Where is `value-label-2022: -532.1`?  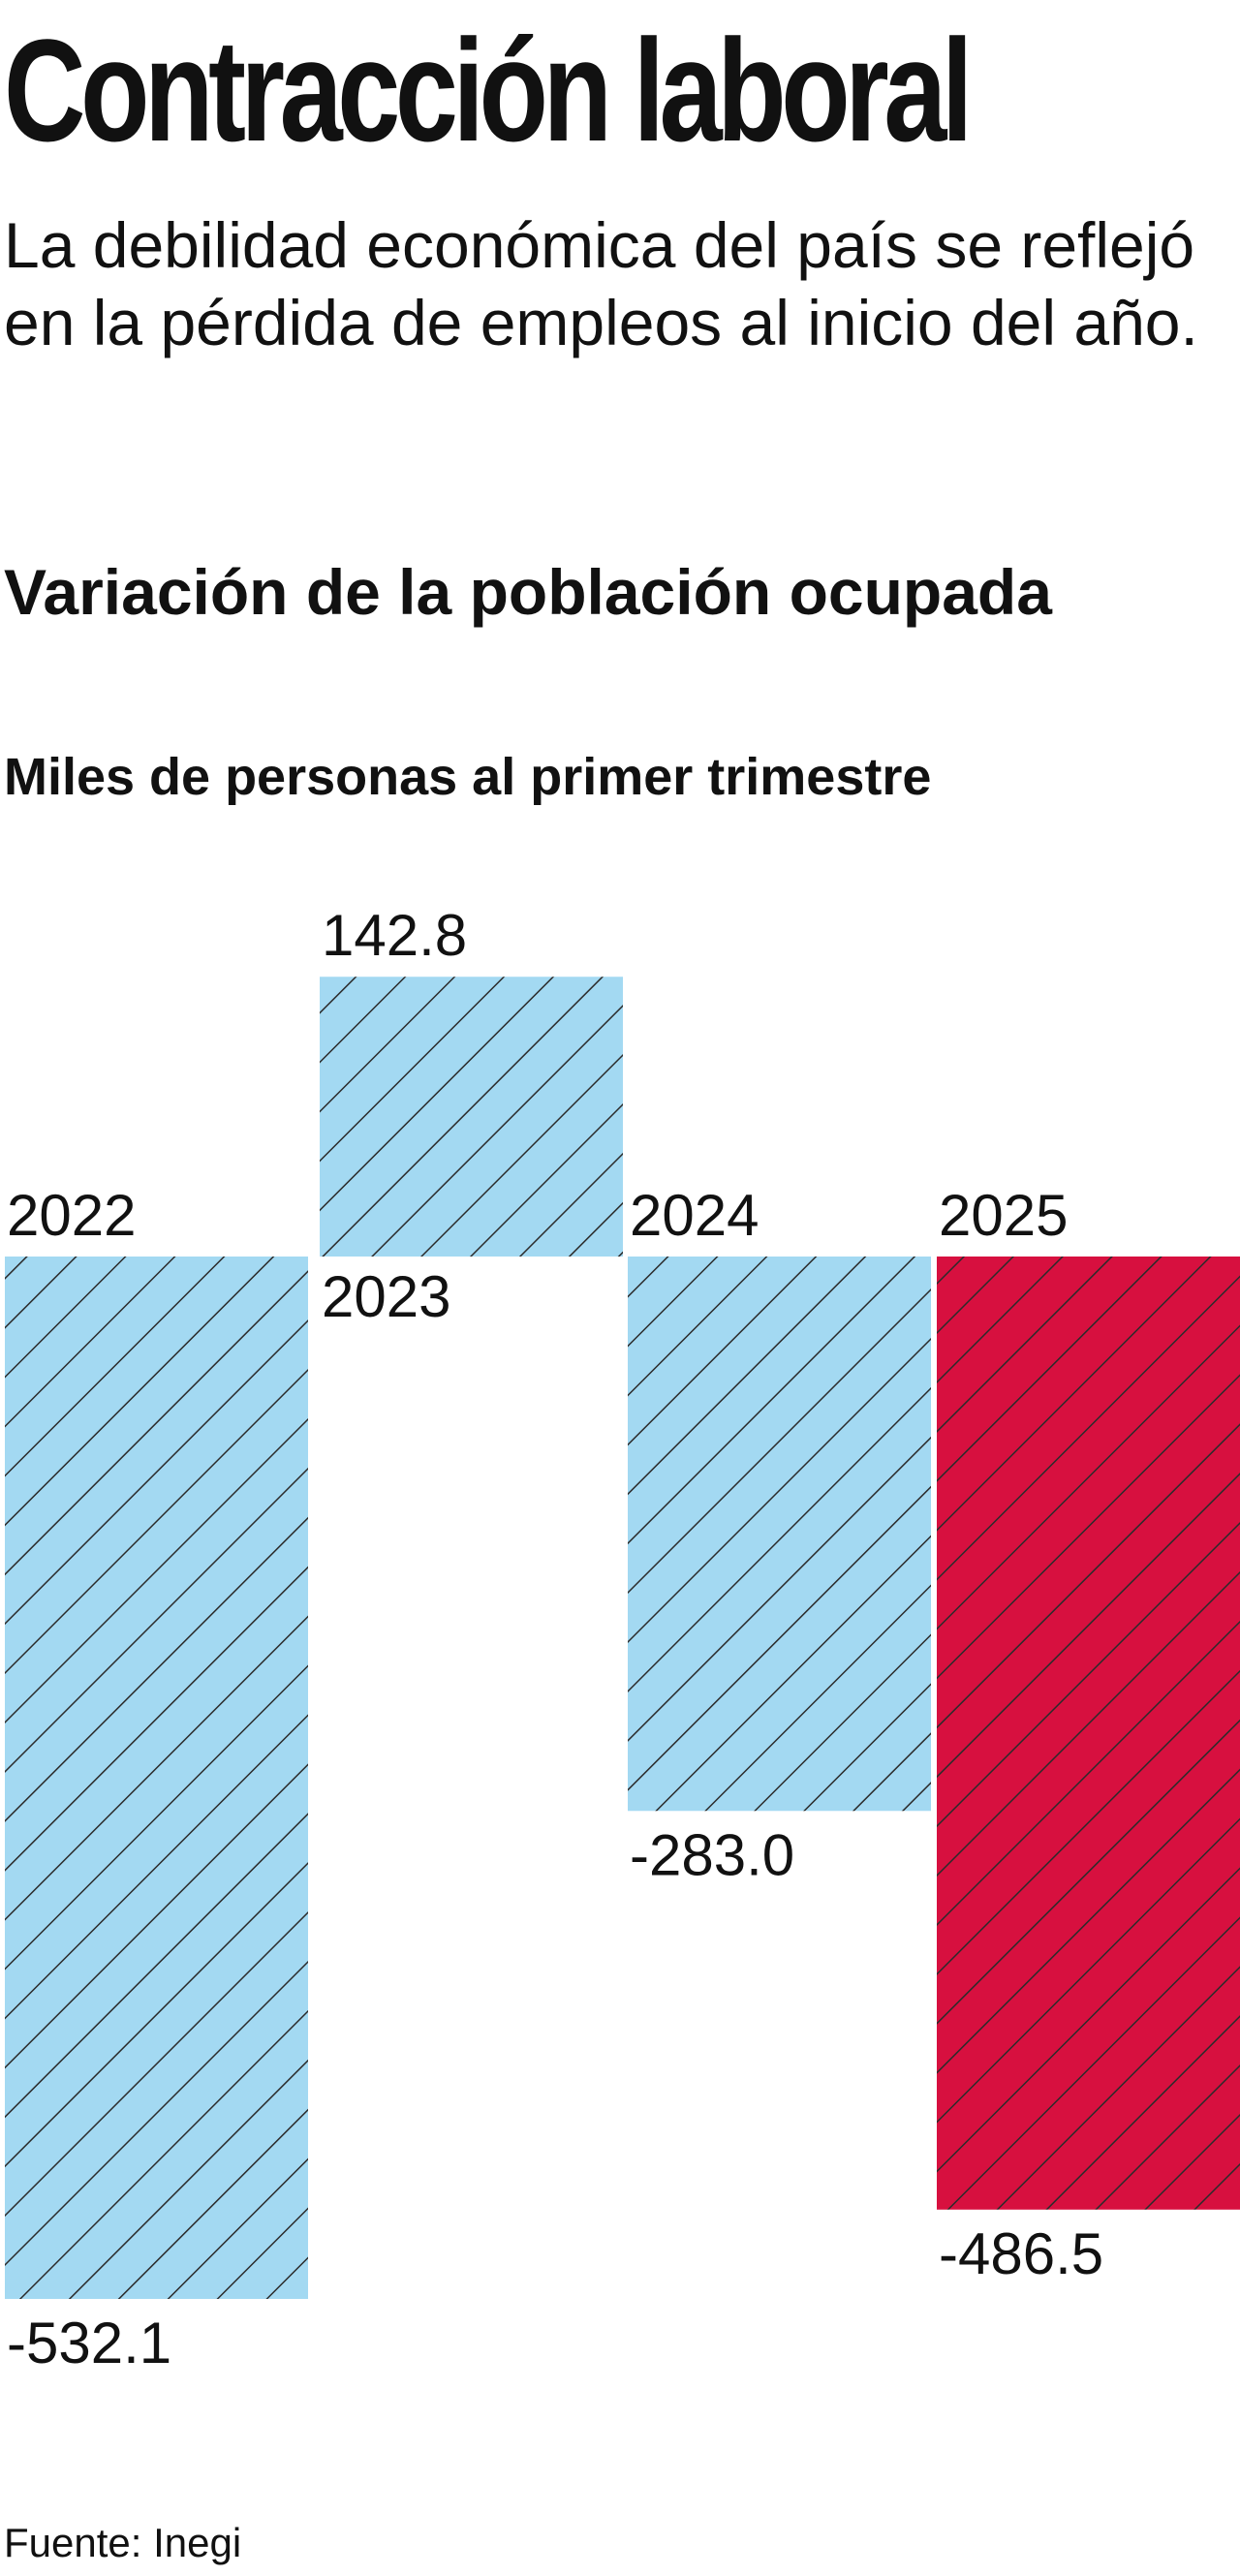
value-label-2022: -532.1 is located at coordinates (89, 2343).